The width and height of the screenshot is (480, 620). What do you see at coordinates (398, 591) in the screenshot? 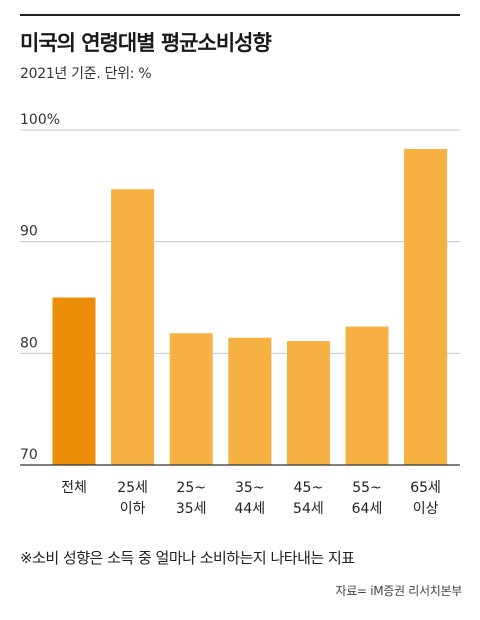
I see `source-credit: 자료= iM증권 리서치본부` at bounding box center [398, 591].